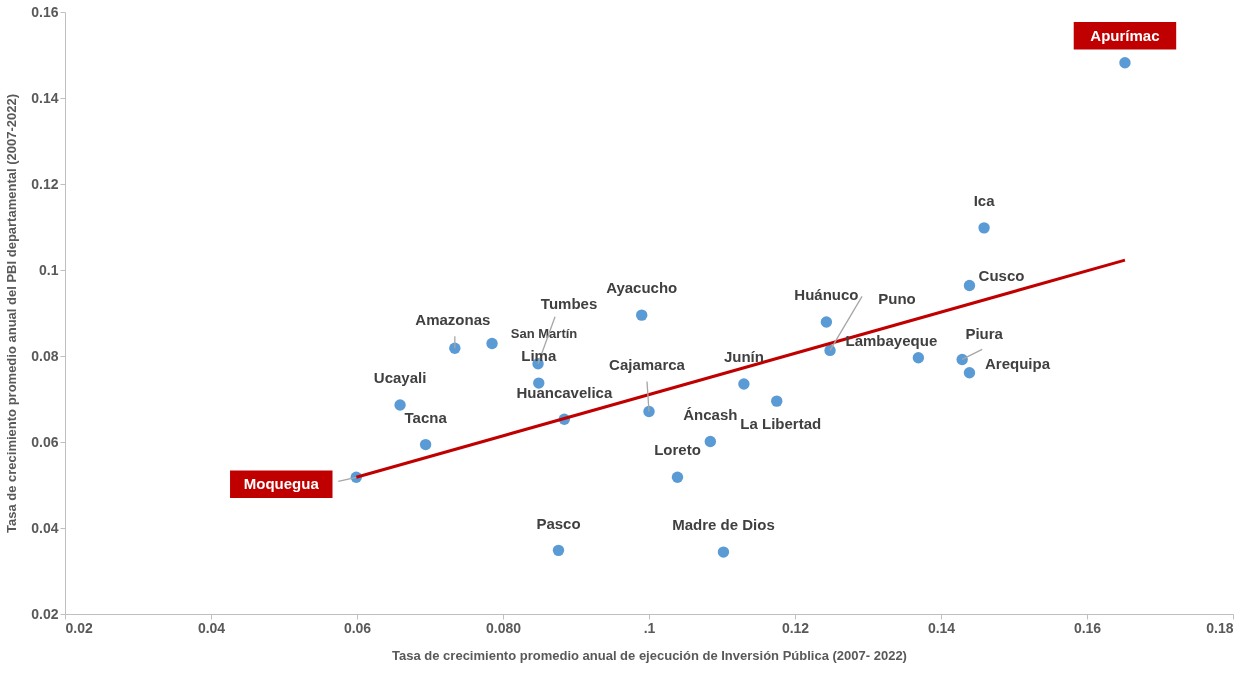 The width and height of the screenshot is (1256, 677). I want to click on annotation: Piura, so click(984, 334).